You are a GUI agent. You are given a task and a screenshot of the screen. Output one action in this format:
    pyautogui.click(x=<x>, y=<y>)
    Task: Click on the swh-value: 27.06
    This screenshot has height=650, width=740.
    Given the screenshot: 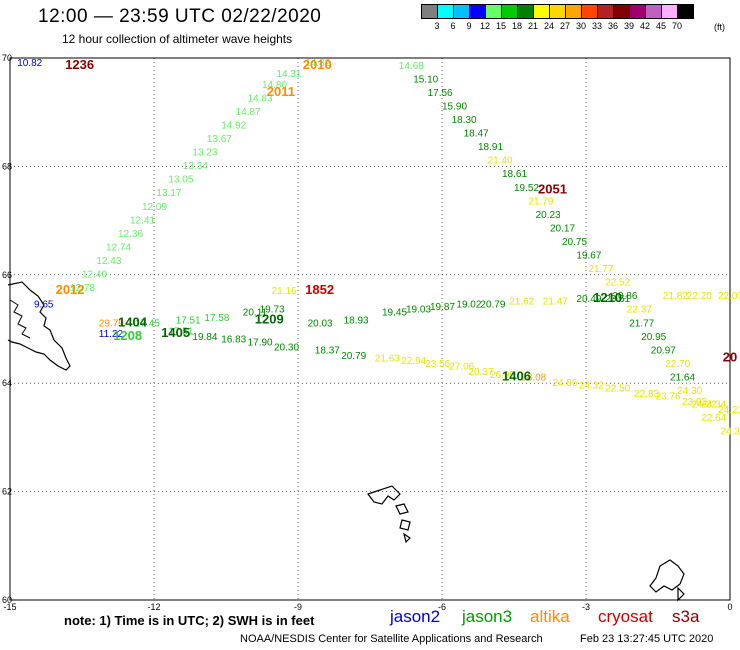 What is the action you would take?
    pyautogui.click(x=461, y=367)
    